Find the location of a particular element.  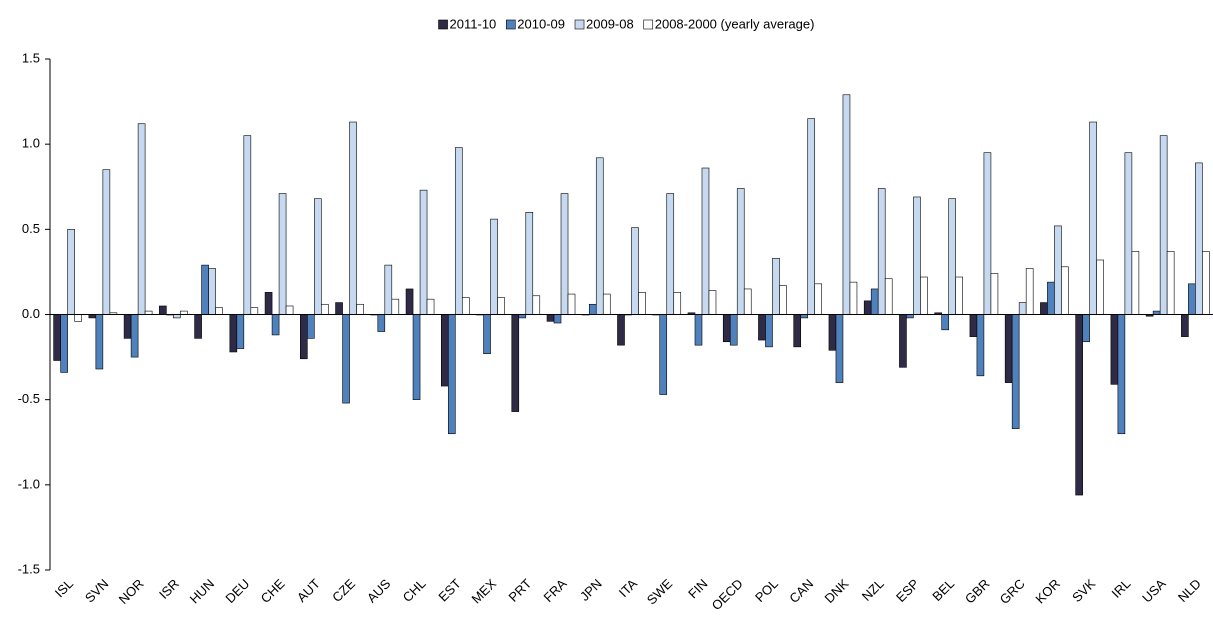

x-tick-label: GRC is located at coordinates (1012, 591).